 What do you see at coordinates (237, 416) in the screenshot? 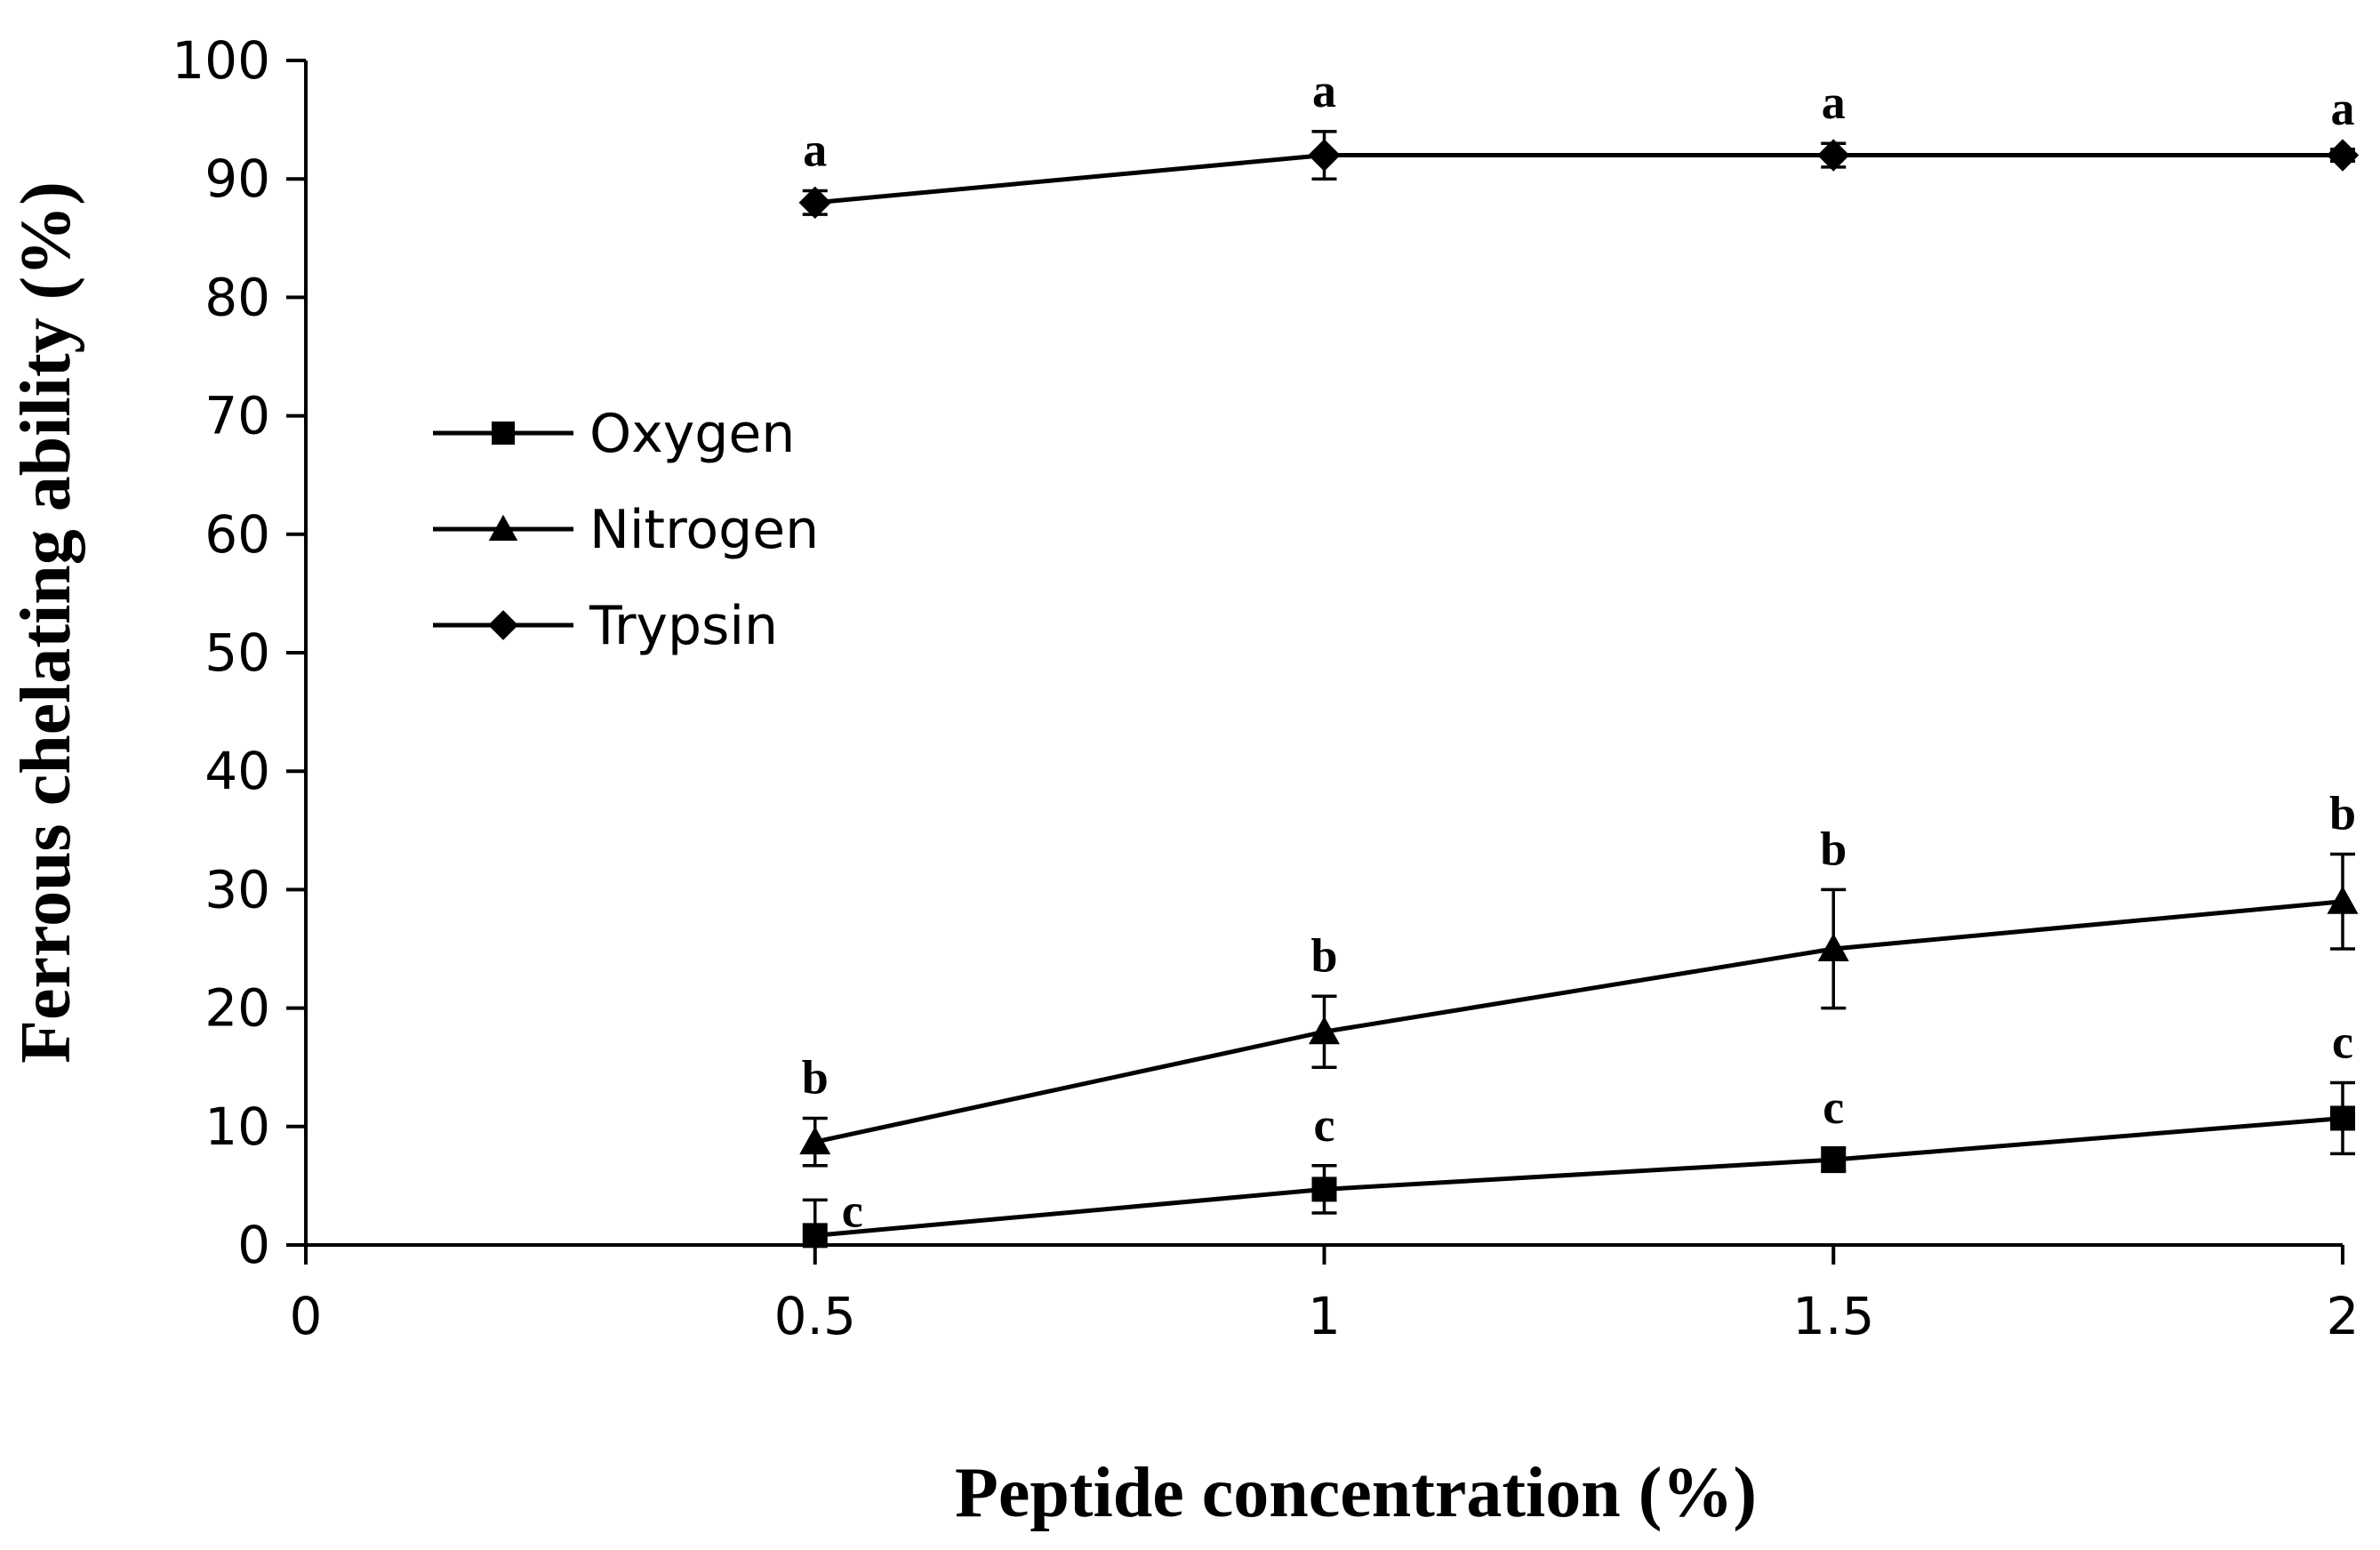
I see `y-tick-label: 70` at bounding box center [237, 416].